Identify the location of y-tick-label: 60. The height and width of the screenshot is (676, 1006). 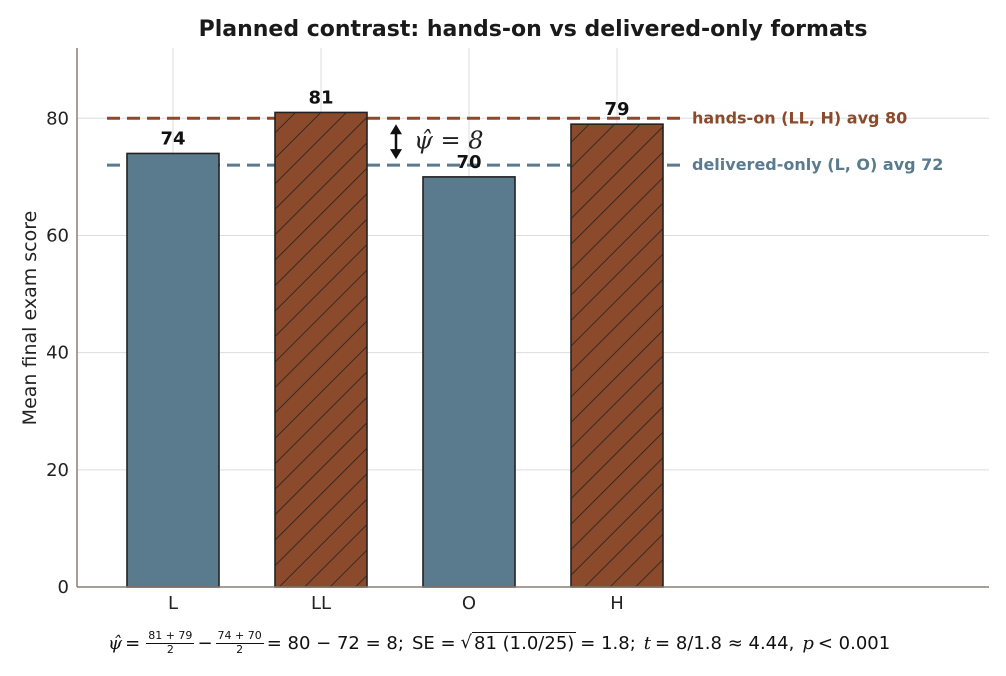
(57, 235).